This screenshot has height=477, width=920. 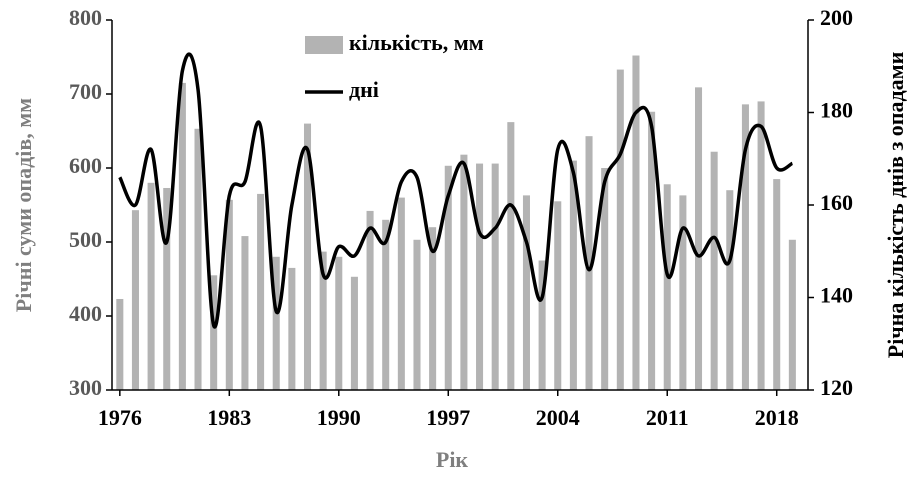 What do you see at coordinates (85, 239) in the screenshot?
I see `y-tick-label: 500` at bounding box center [85, 239].